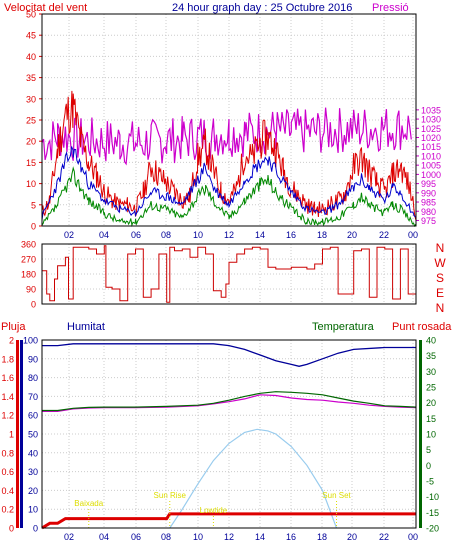 This screenshot has height=544, width=457. Describe the element at coordinates (17, 434) in the screenshot. I see `rain-axis-bar` at that location.